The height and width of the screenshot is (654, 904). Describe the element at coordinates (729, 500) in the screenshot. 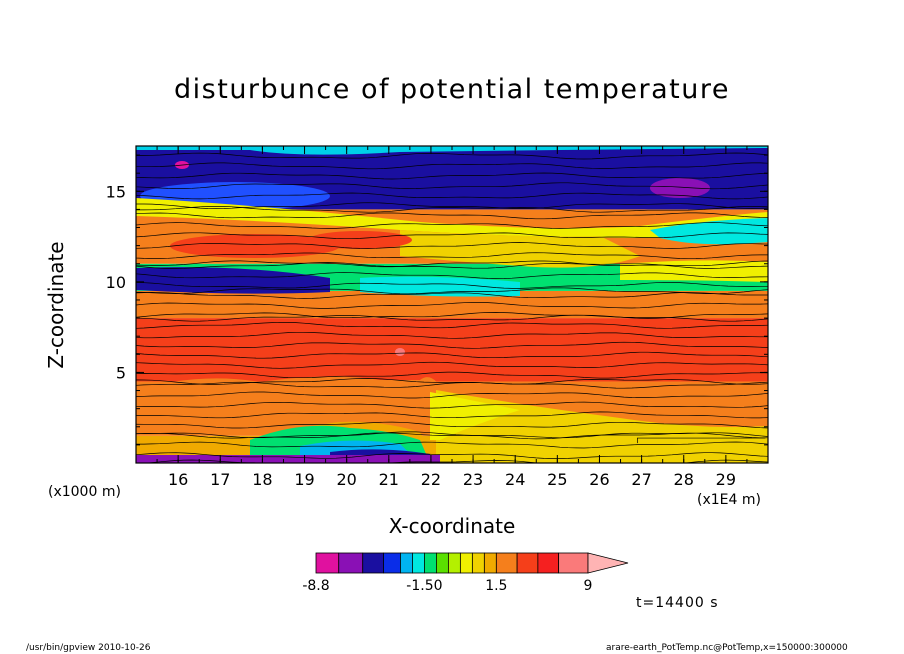

I see `x-axis-unit: (x1E4 m)` at that location.